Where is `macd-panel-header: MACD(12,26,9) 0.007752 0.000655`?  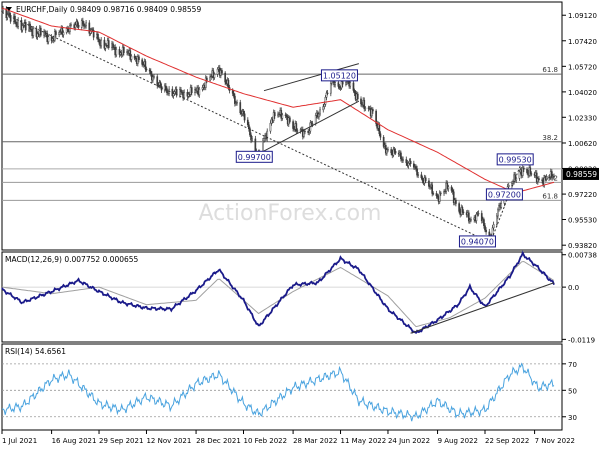
macd-panel-header: MACD(12,26,9) 0.007752 0.000655 is located at coordinates (72, 259).